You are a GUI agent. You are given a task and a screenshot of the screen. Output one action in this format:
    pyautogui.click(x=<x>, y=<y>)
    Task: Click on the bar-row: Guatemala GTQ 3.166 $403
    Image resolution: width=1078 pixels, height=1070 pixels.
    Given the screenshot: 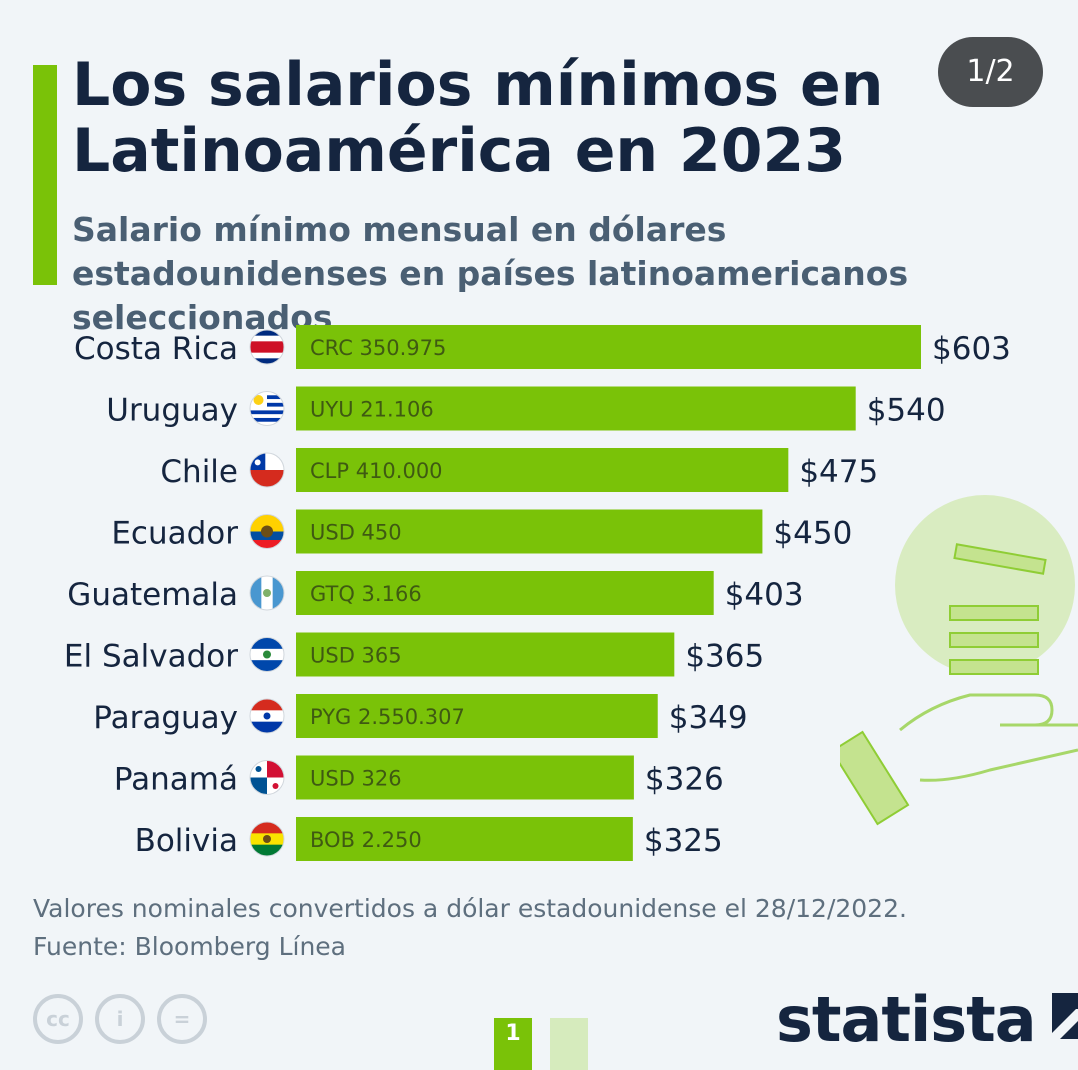 What is the action you would take?
    pyautogui.click(x=435, y=593)
    